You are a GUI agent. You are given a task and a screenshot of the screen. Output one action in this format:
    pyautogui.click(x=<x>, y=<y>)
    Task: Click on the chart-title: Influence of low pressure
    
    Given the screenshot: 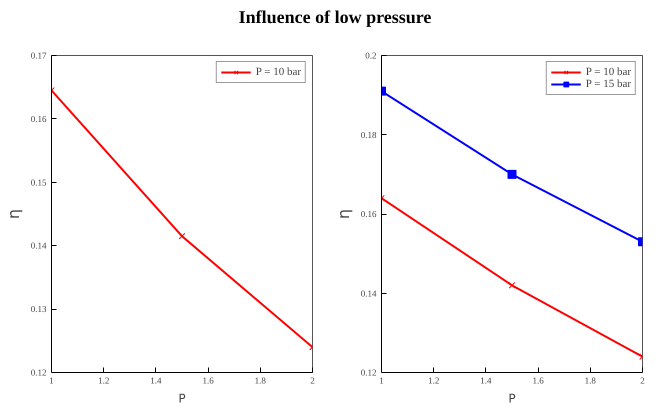 What is the action you would take?
    pyautogui.click(x=335, y=17)
    